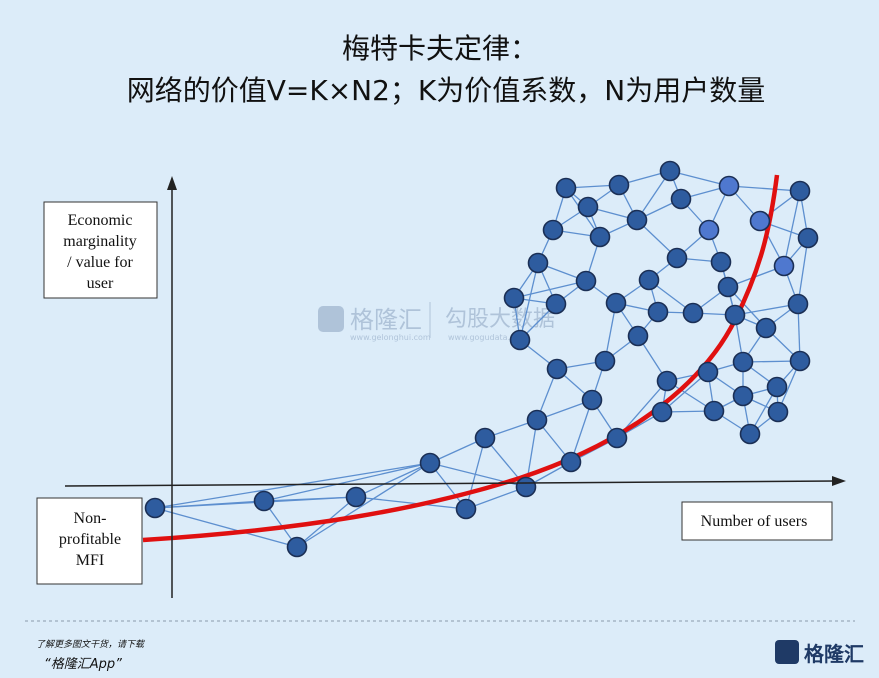  I want to click on y-label: user, so click(100, 283).